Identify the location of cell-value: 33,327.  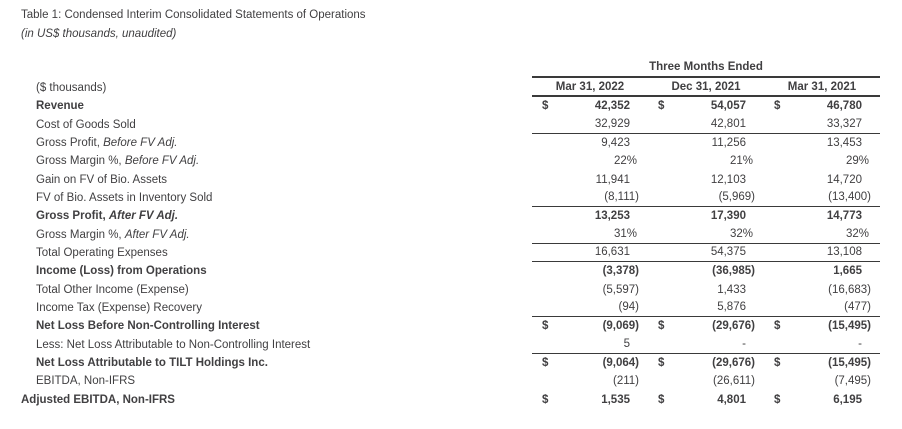
(844, 124).